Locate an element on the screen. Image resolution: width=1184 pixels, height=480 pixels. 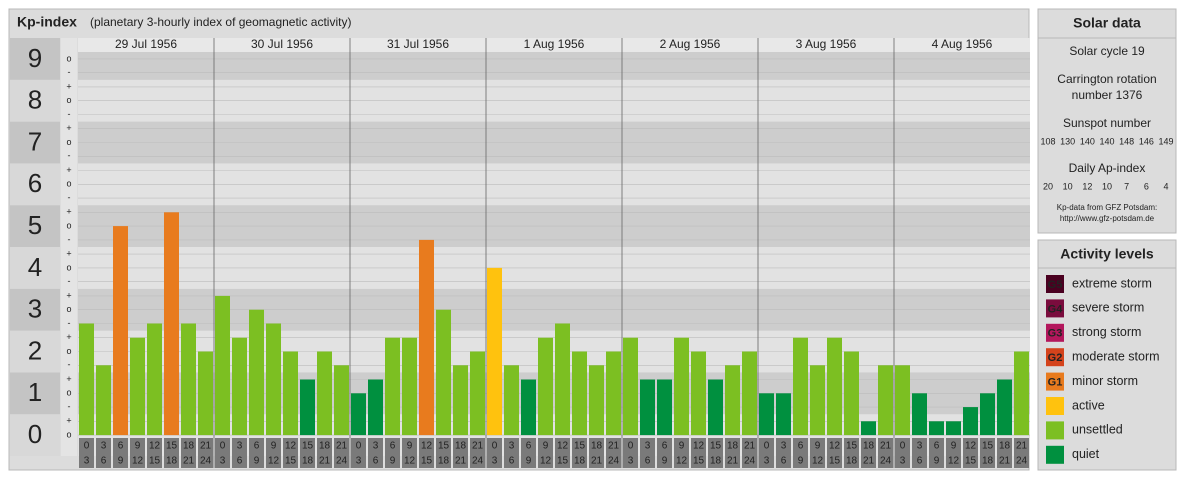
y-tick-label: 9 is located at coordinates (35, 58).